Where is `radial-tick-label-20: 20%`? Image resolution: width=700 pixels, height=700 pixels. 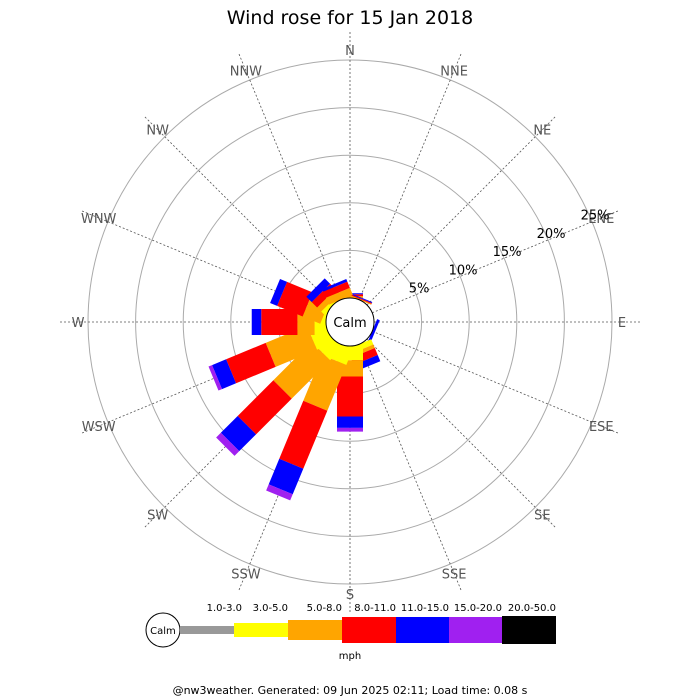
radial-tick-label-20: 20% is located at coordinates (551, 234).